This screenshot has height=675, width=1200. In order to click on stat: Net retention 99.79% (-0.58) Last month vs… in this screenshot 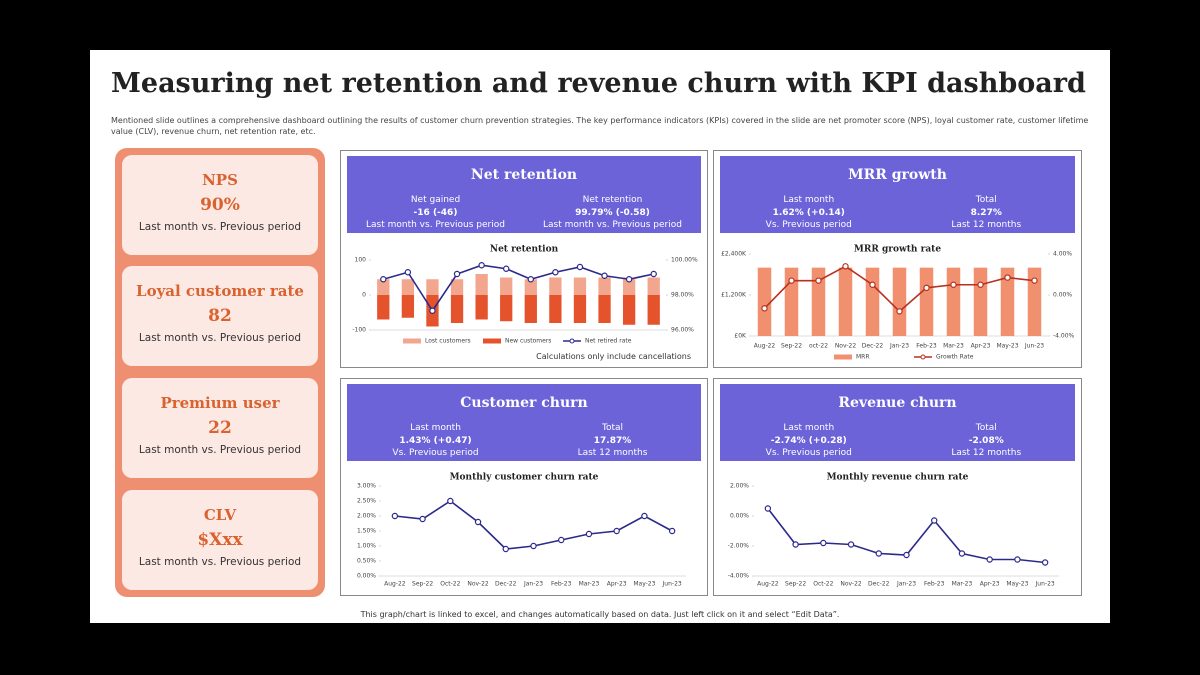, I will do `click(612, 213)`.